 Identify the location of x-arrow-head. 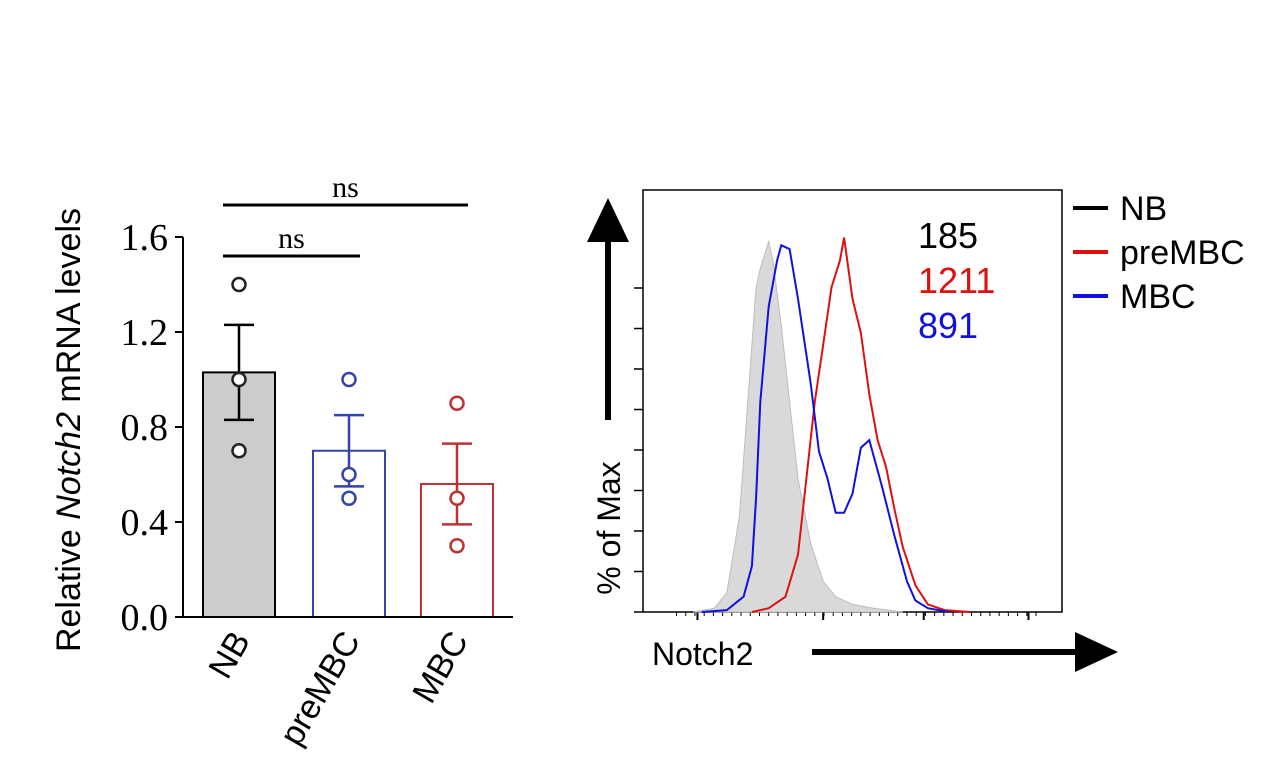
(1096, 652).